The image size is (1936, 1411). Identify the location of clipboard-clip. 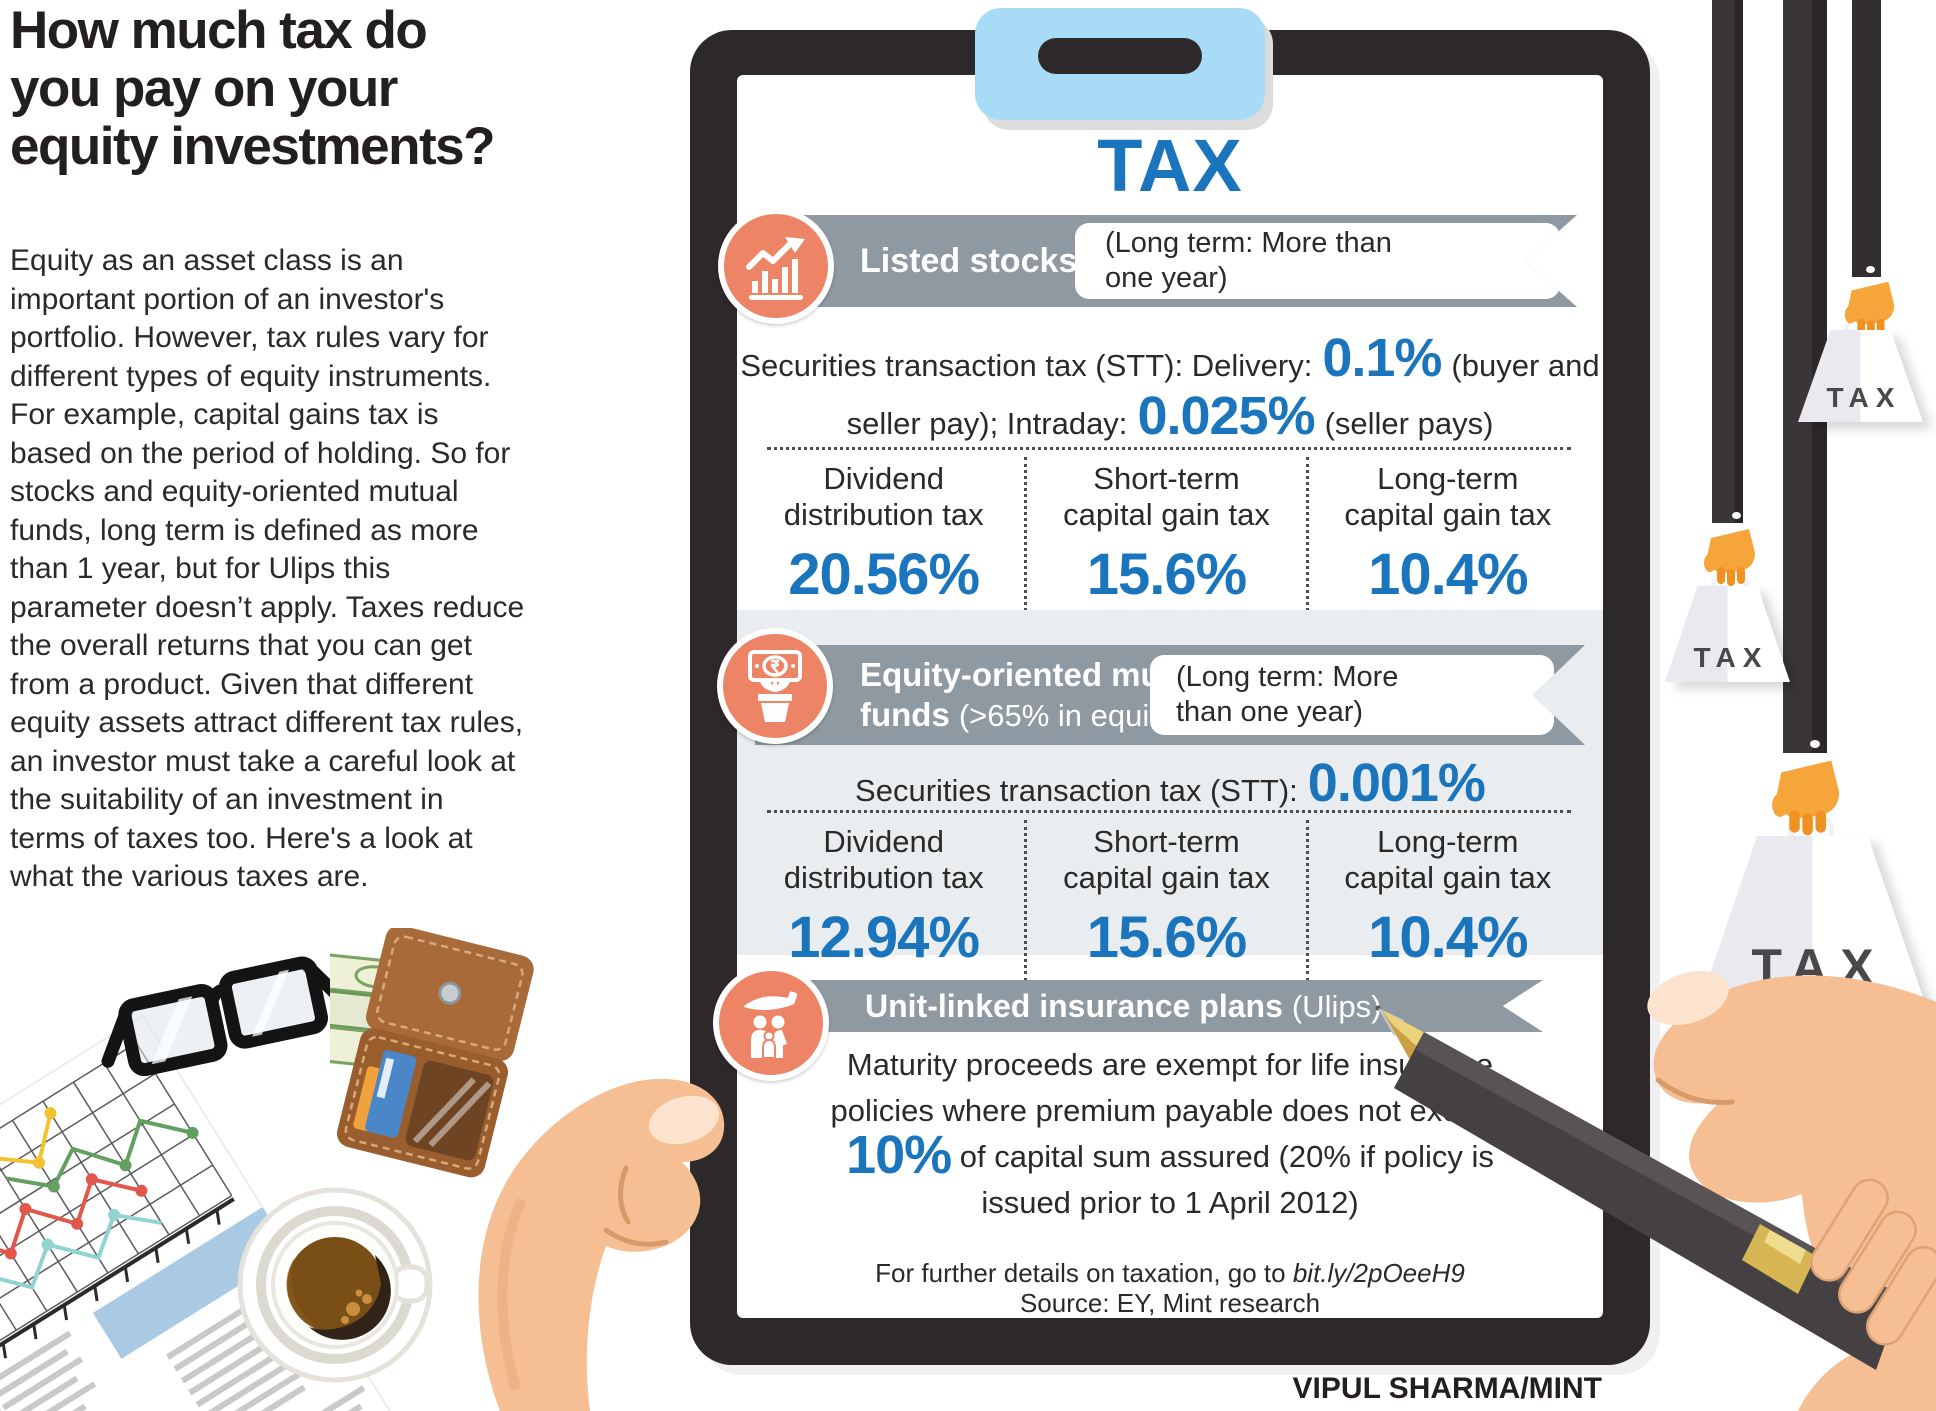
(1120, 64).